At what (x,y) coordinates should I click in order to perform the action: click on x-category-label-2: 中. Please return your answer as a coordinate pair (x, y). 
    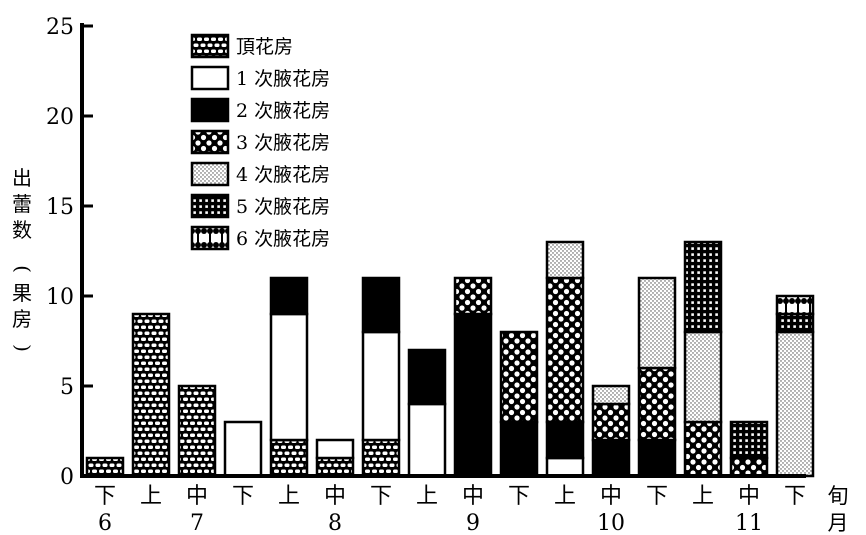
    Looking at the image, I should click on (197, 496).